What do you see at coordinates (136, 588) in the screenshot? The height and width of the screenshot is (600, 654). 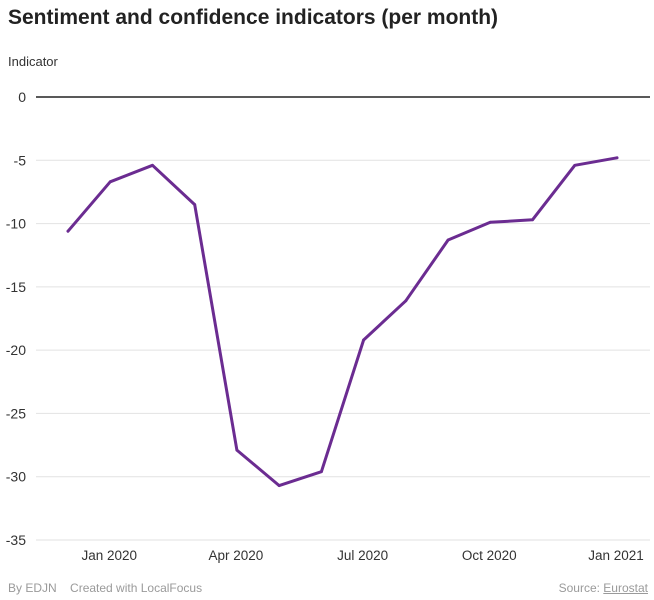 I see `created-with: Created with LocalFocus` at bounding box center [136, 588].